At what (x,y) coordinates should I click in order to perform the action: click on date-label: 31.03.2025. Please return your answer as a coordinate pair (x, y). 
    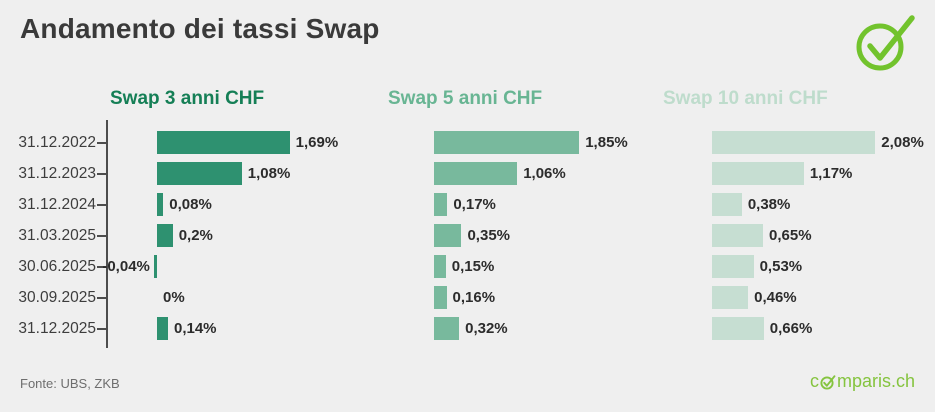
    Looking at the image, I should click on (57, 235).